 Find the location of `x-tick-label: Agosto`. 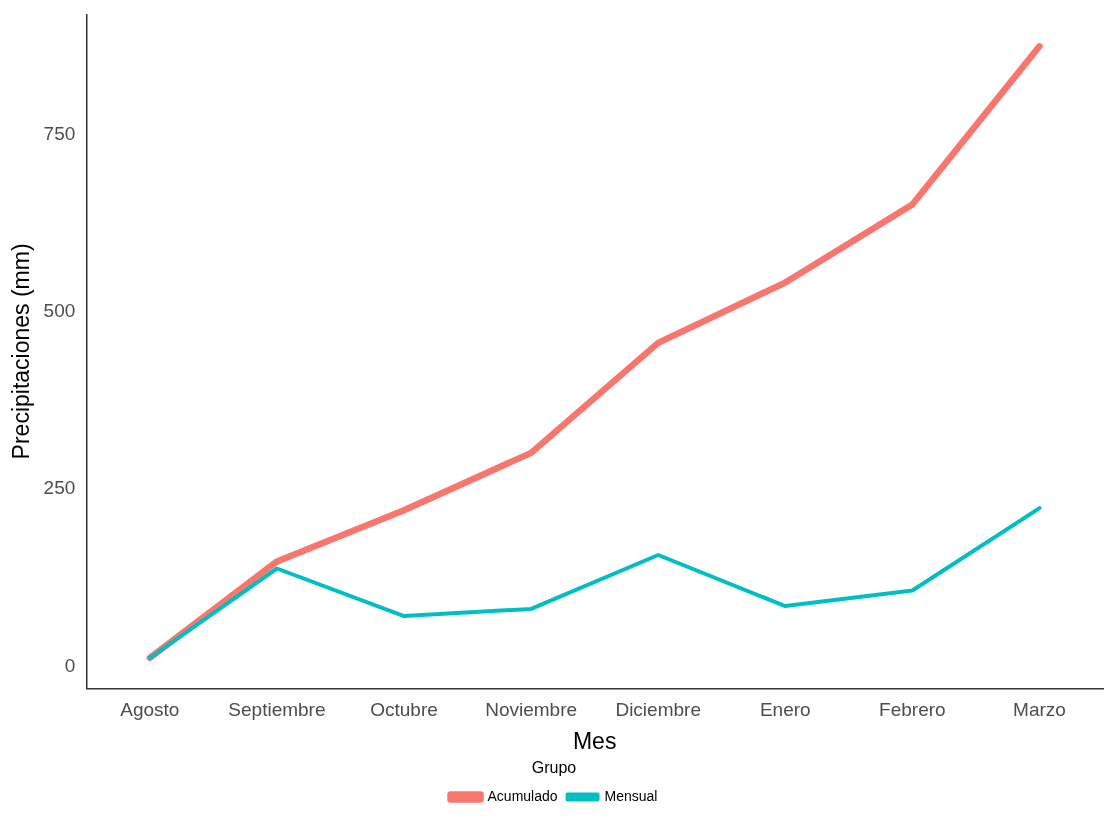

x-tick-label: Agosto is located at coordinates (150, 710).